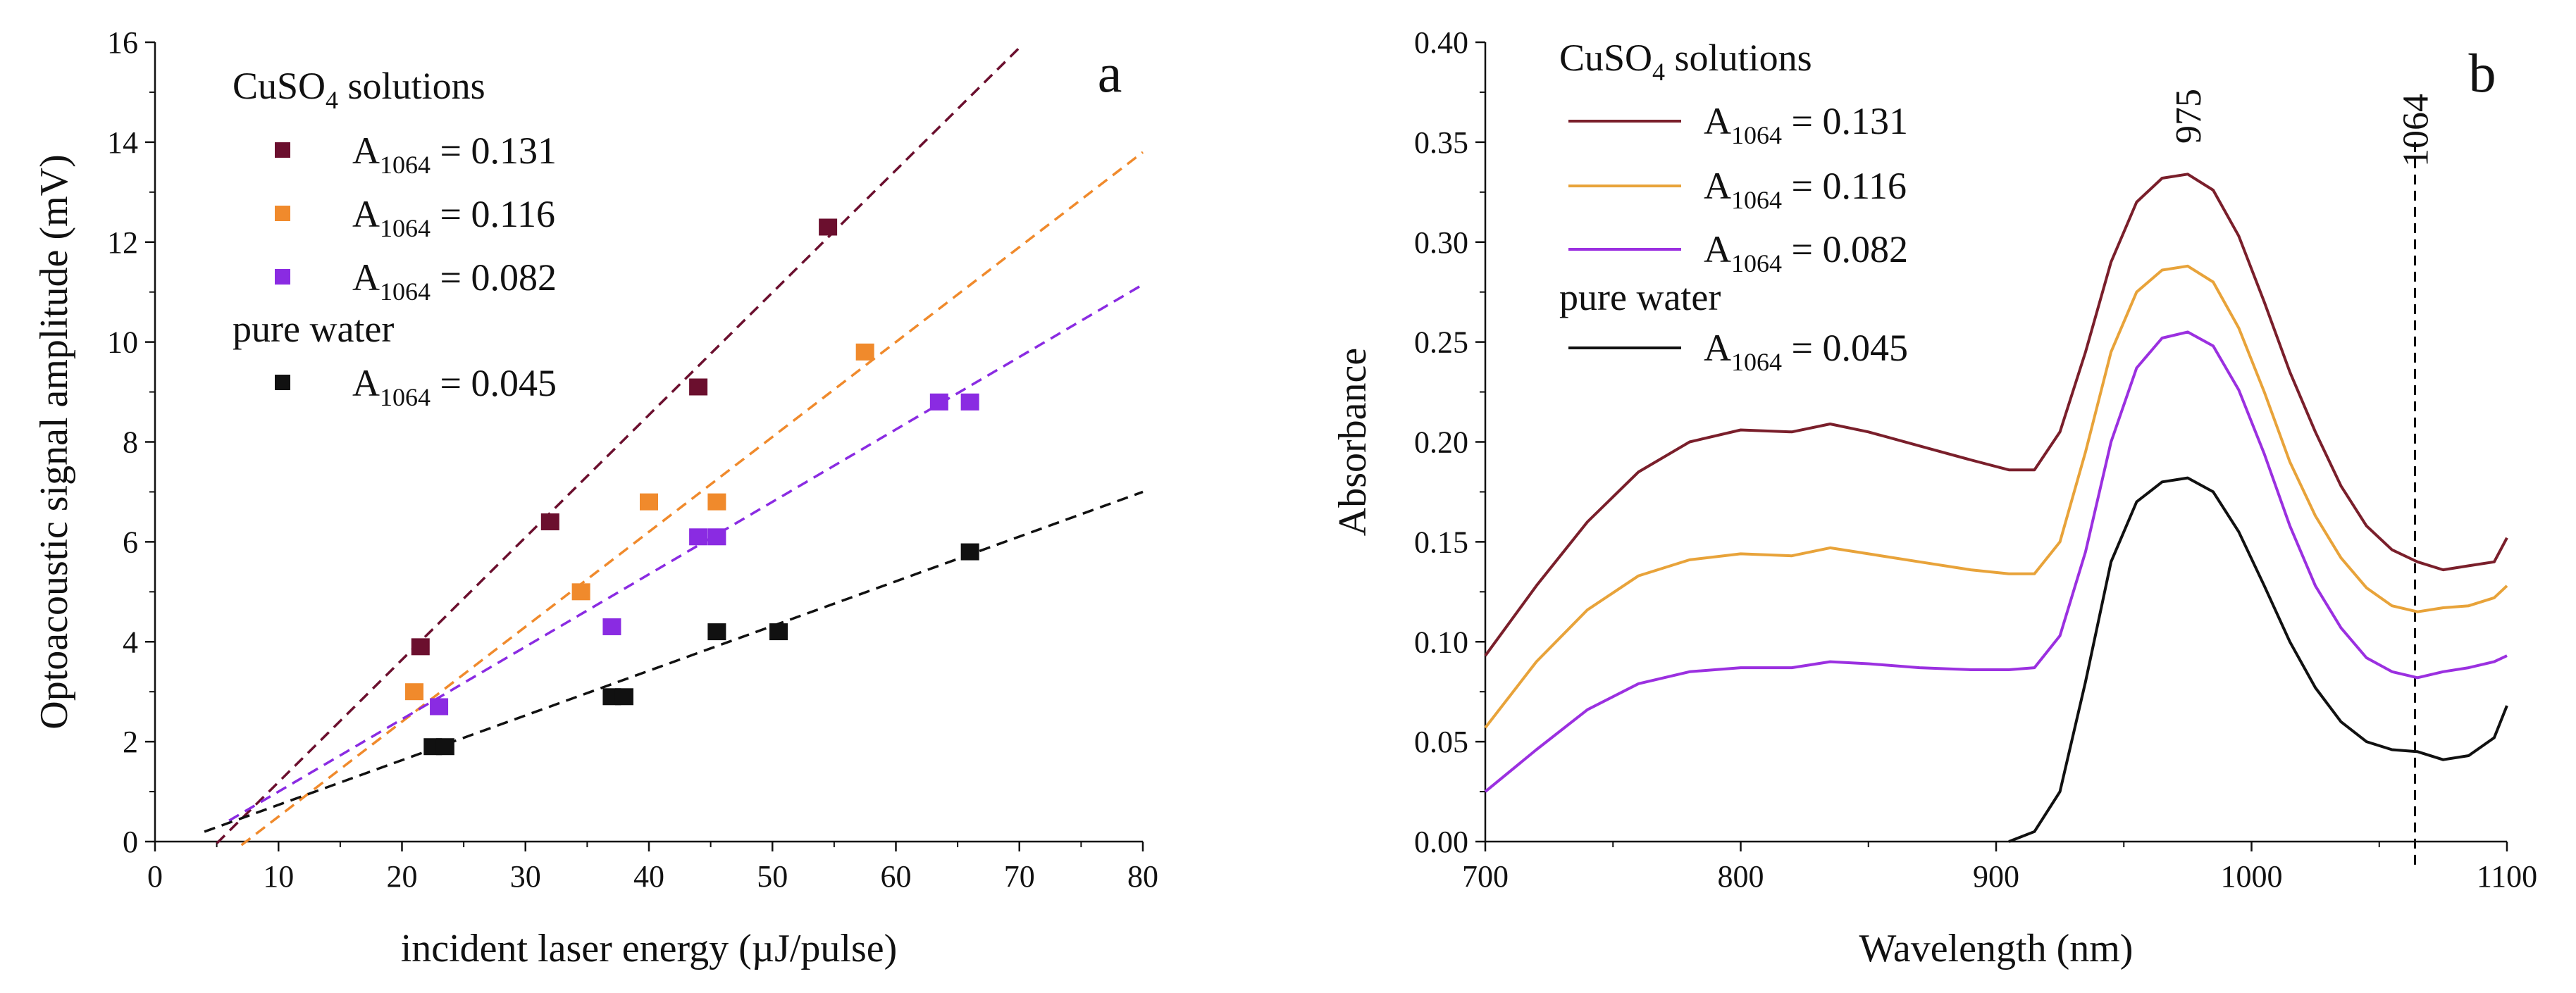  What do you see at coordinates (772, 876) in the screenshot?
I see `x-tick-label: 50` at bounding box center [772, 876].